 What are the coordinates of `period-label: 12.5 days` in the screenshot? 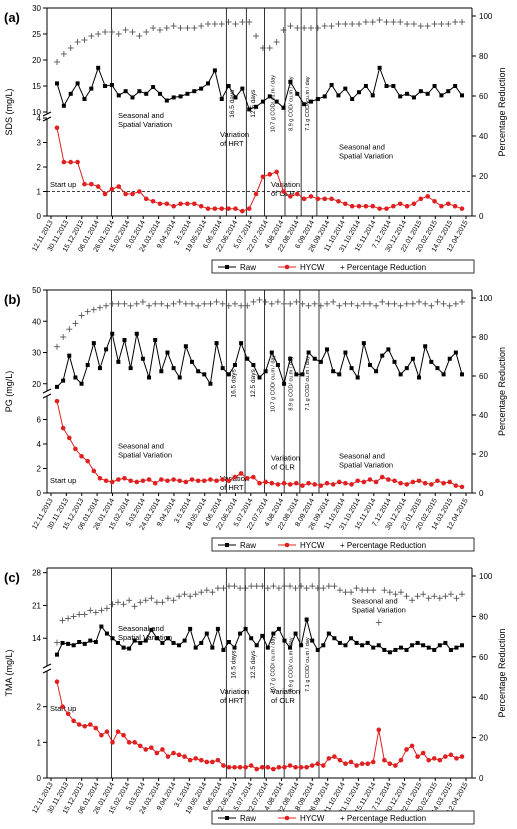 It's located at (253, 664).